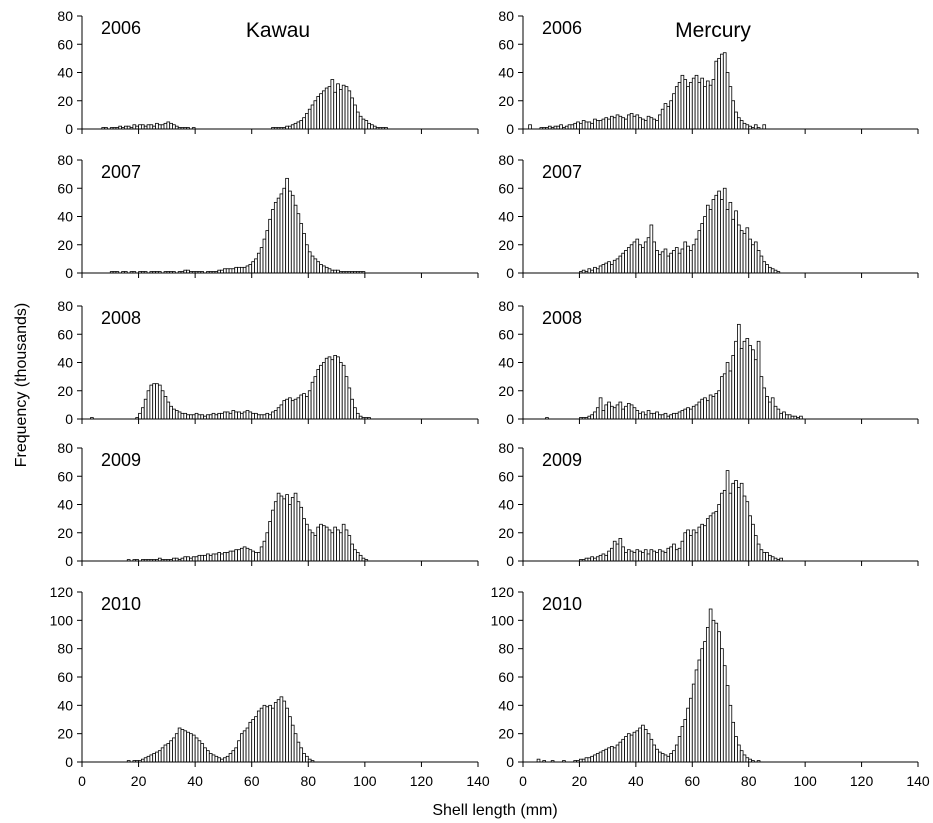  Describe the element at coordinates (708, 216) in the screenshot. I see `panel-mercury-2007: 0 20 40 60 80 2007` at that location.